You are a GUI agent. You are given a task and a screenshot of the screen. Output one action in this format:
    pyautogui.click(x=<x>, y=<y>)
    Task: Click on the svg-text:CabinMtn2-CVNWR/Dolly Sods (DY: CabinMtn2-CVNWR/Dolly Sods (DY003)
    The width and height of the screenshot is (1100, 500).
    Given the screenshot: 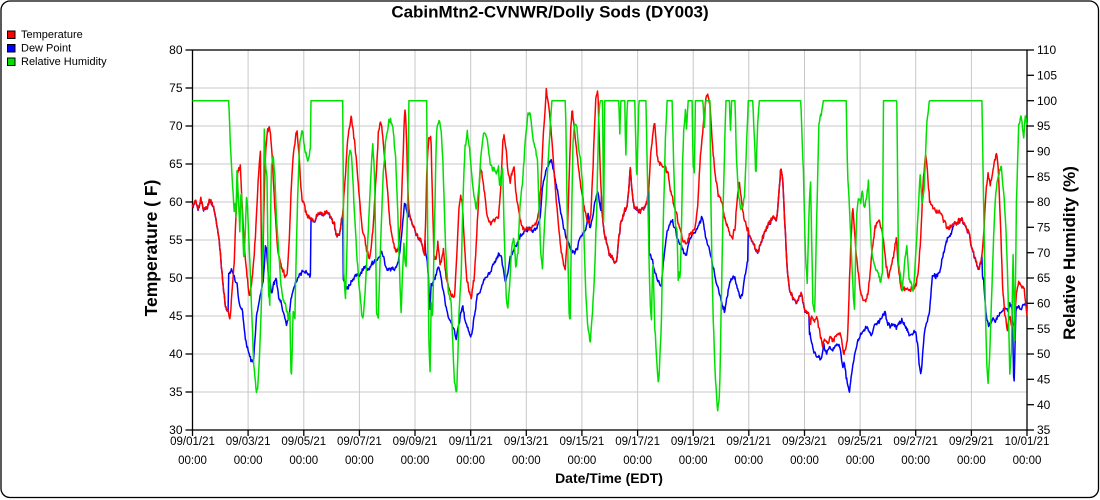 What is the action you would take?
    pyautogui.click(x=549, y=12)
    